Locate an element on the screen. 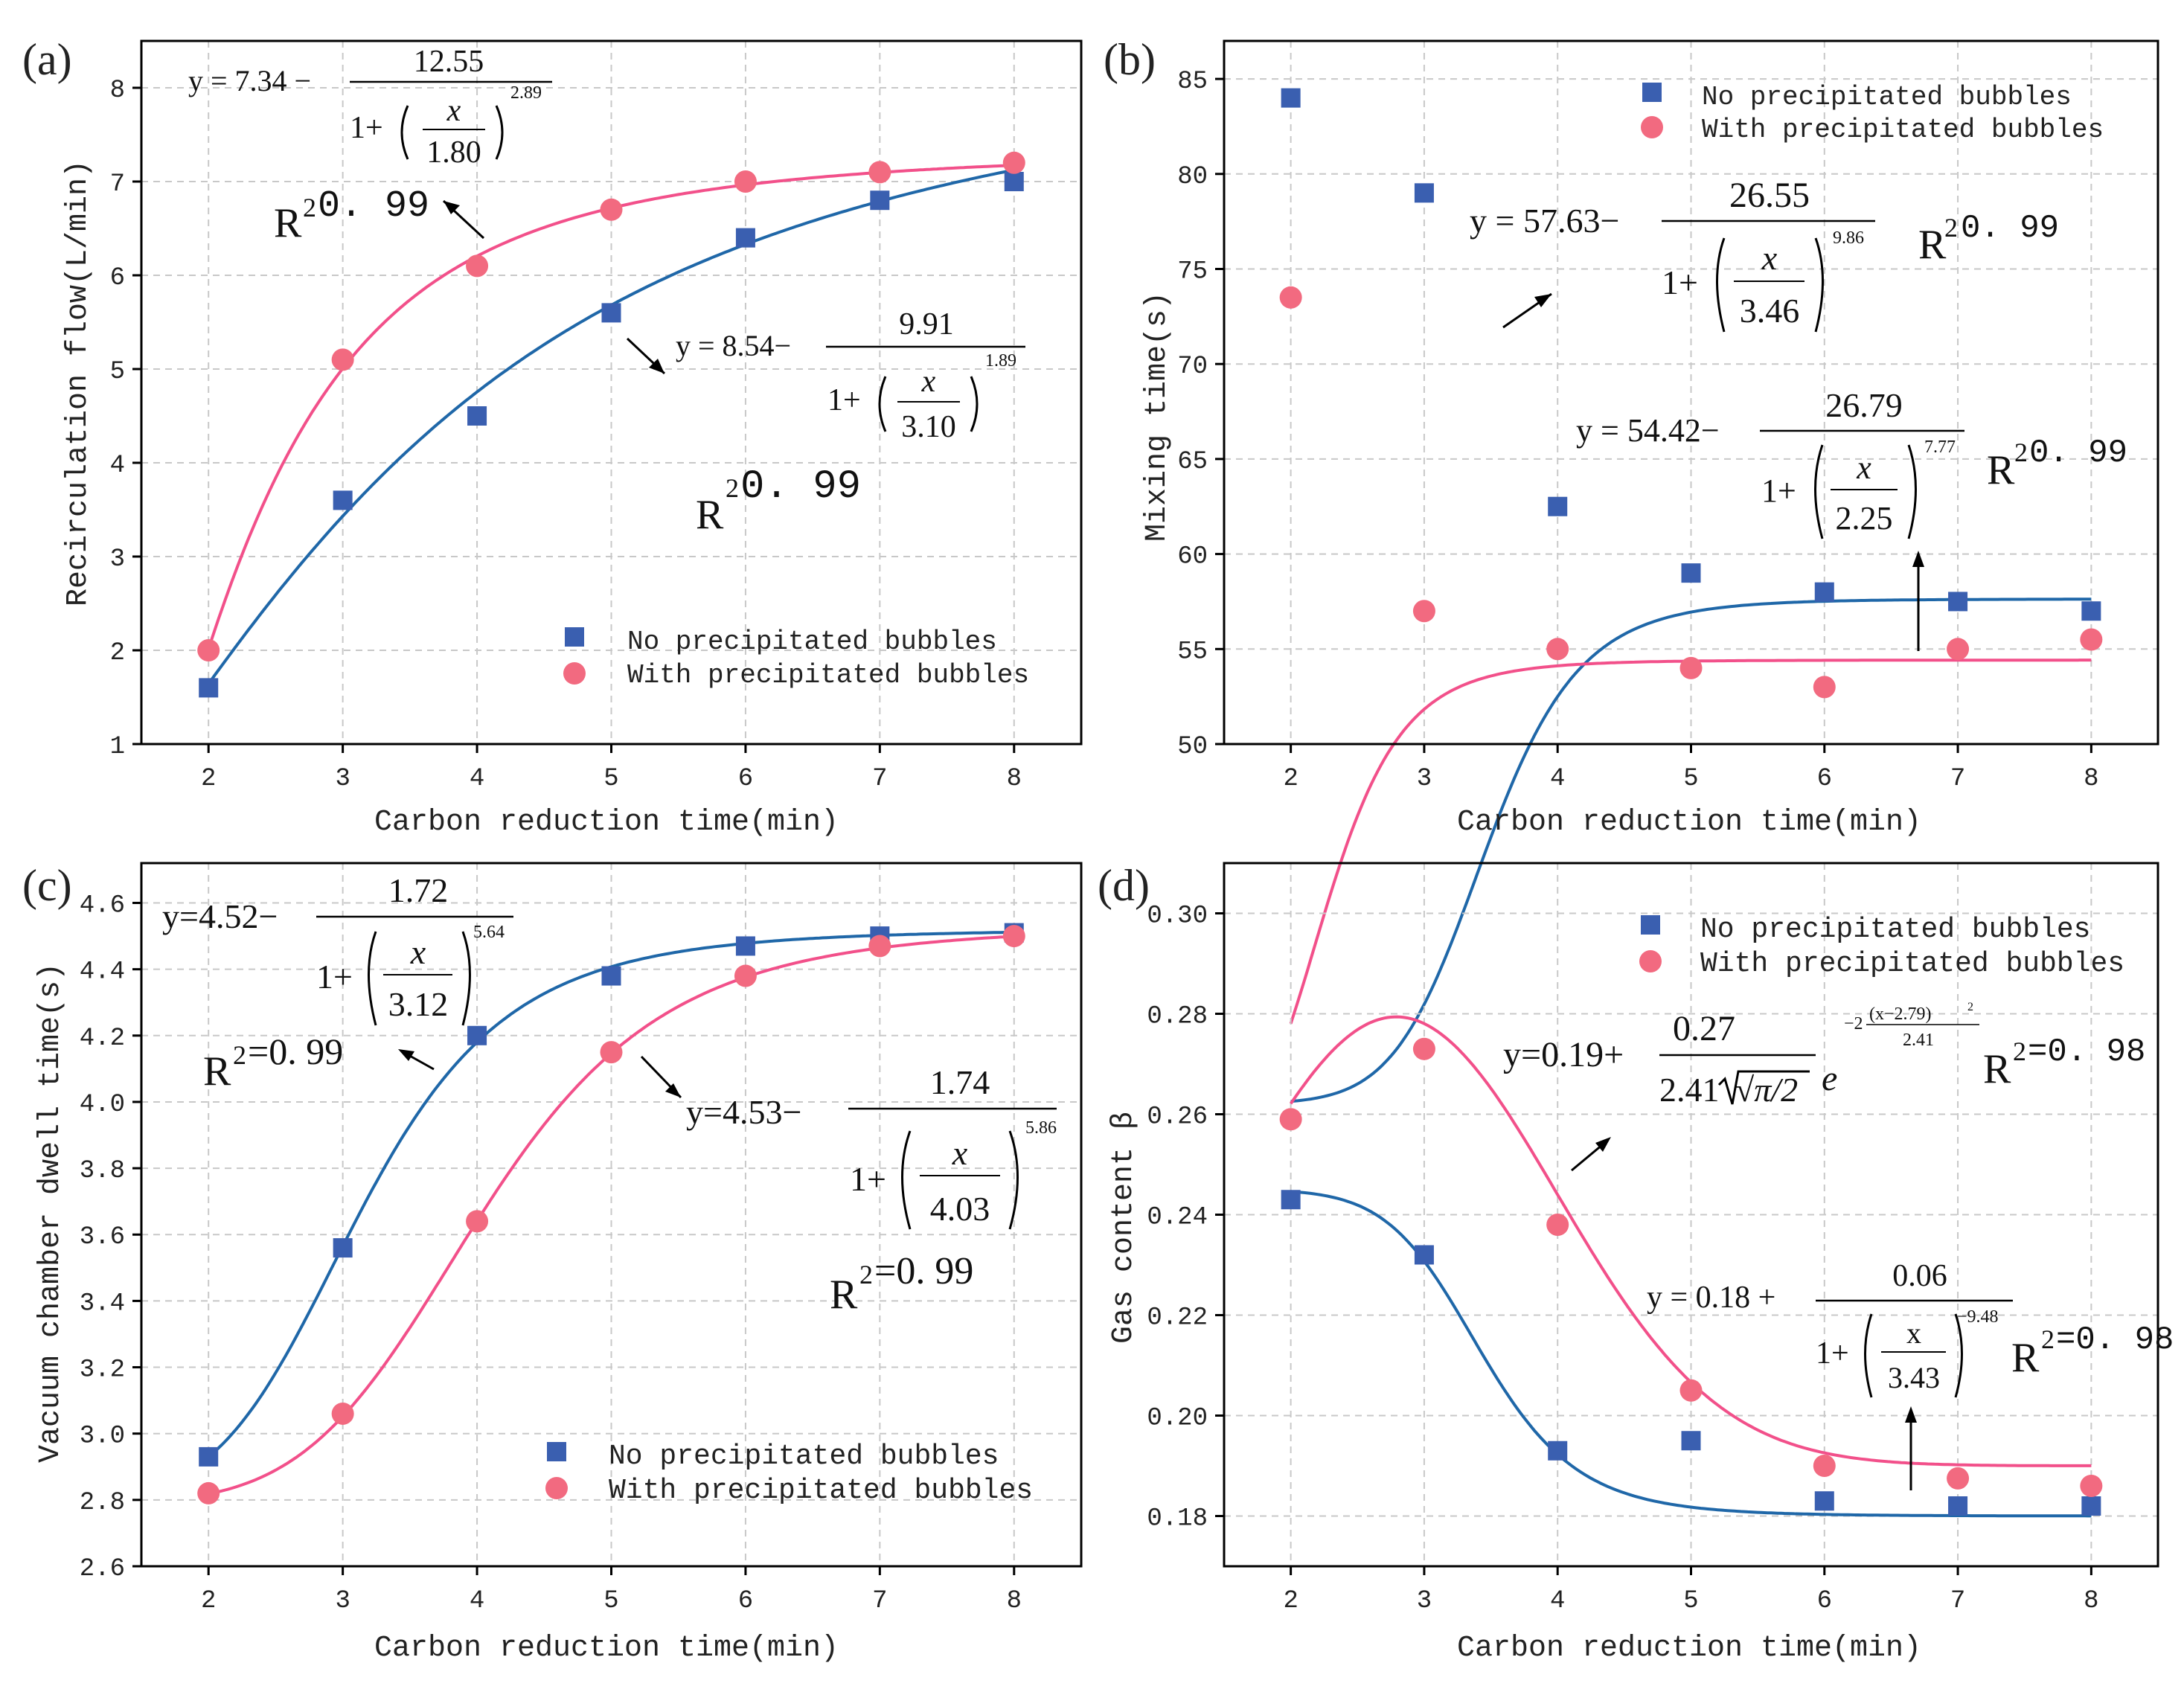  panel-label: (d) is located at coordinates (1124, 885).